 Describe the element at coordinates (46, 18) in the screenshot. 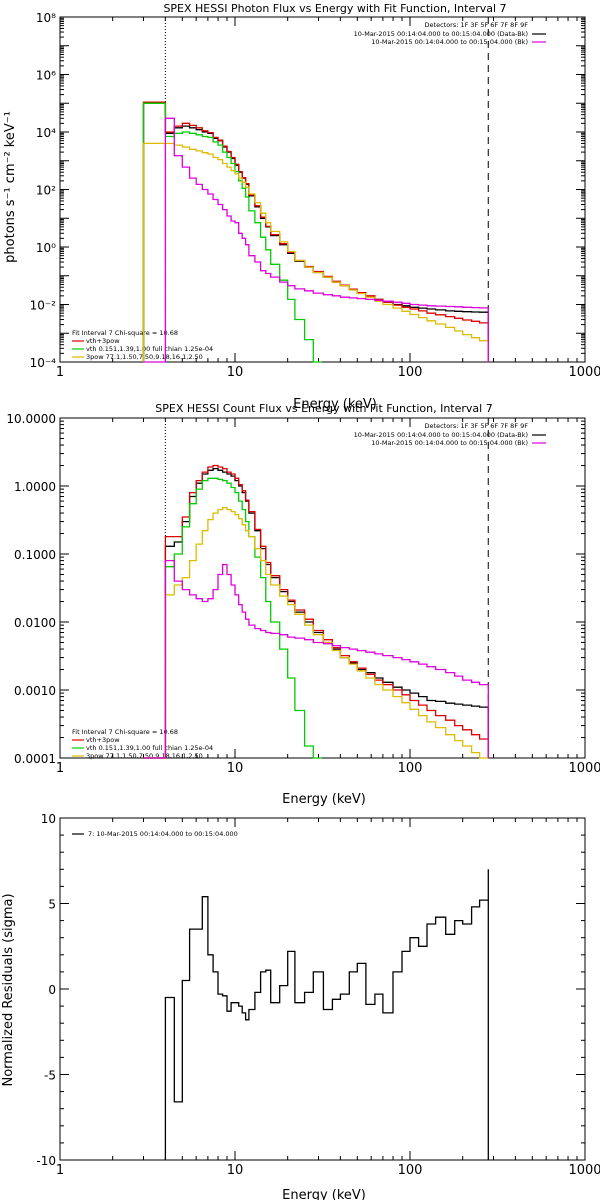

I see `y-tick-label: 10⁸` at that location.